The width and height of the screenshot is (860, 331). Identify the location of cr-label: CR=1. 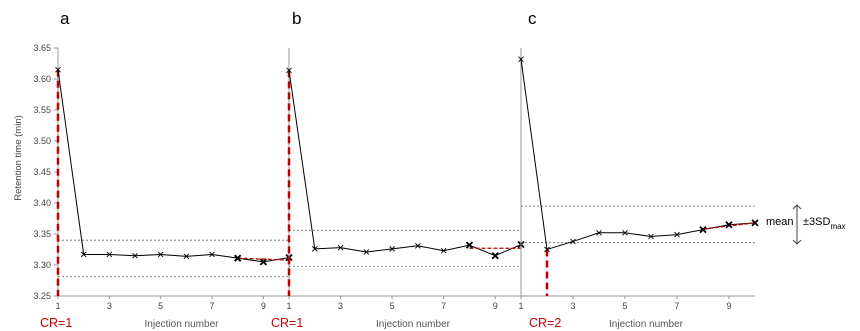
(287, 323).